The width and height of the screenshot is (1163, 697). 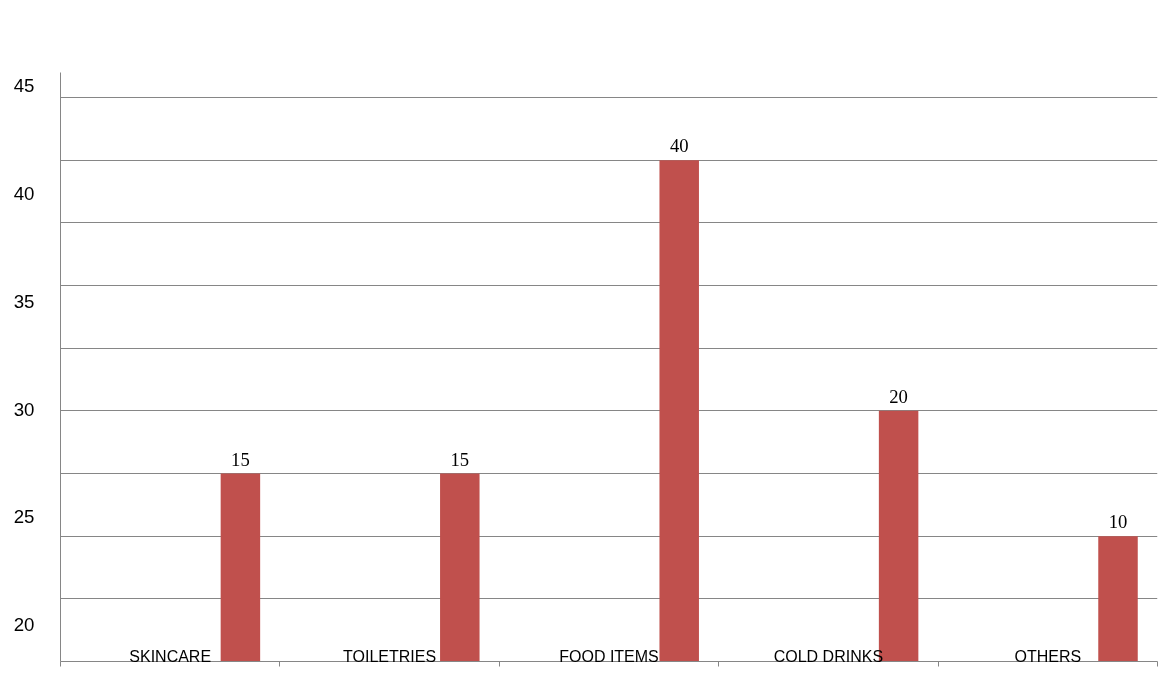 I want to click on x-tick-label: OTHERS, so click(x=1048, y=656).